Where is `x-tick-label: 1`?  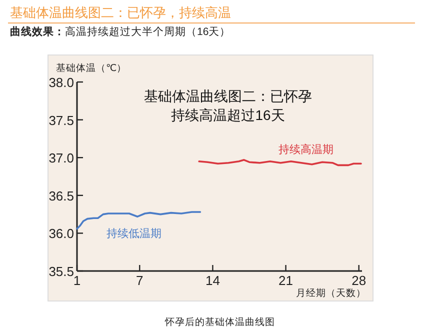
x-tick-label: 1 is located at coordinates (77, 280).